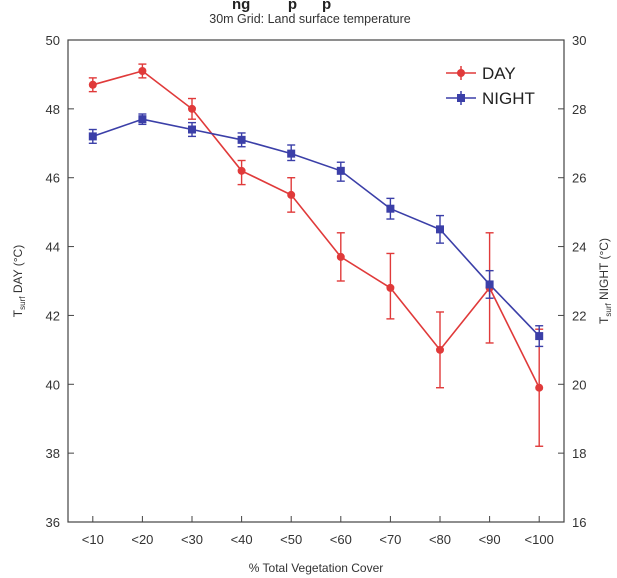 This screenshot has height=578, width=617. What do you see at coordinates (53, 178) in the screenshot?
I see `left-tick-label: 46` at bounding box center [53, 178].